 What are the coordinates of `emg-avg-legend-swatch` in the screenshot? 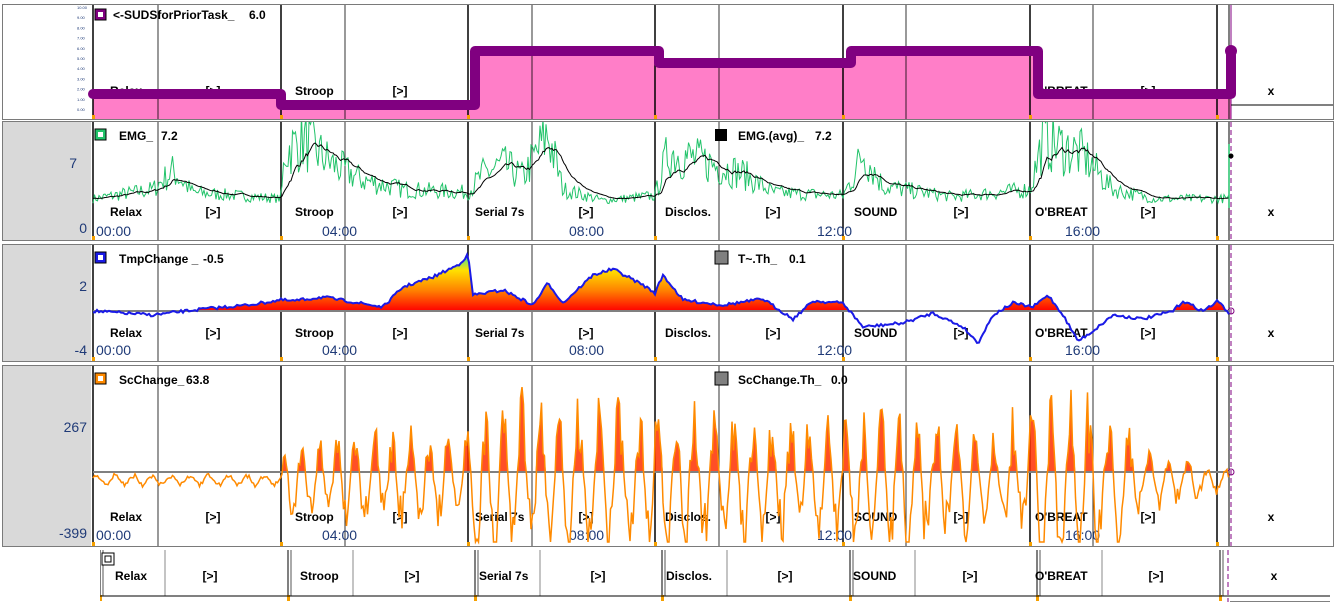 It's located at (721, 135).